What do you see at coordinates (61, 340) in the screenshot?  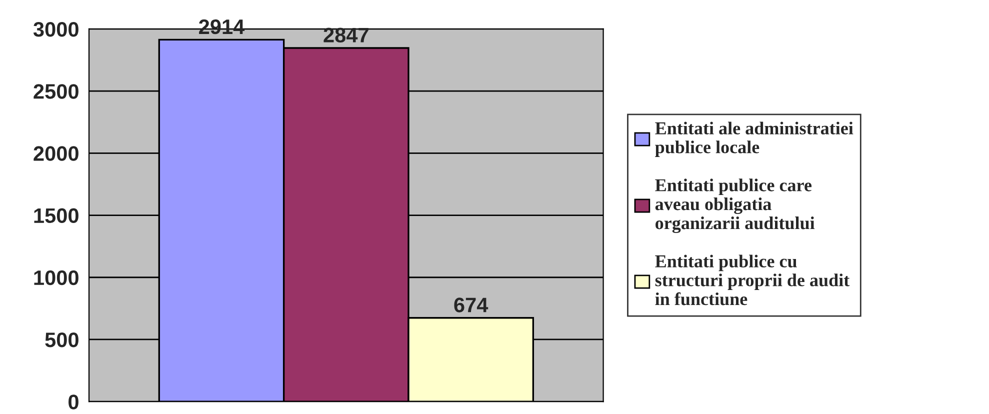 I see `y-tick-label: 500` at bounding box center [61, 340].